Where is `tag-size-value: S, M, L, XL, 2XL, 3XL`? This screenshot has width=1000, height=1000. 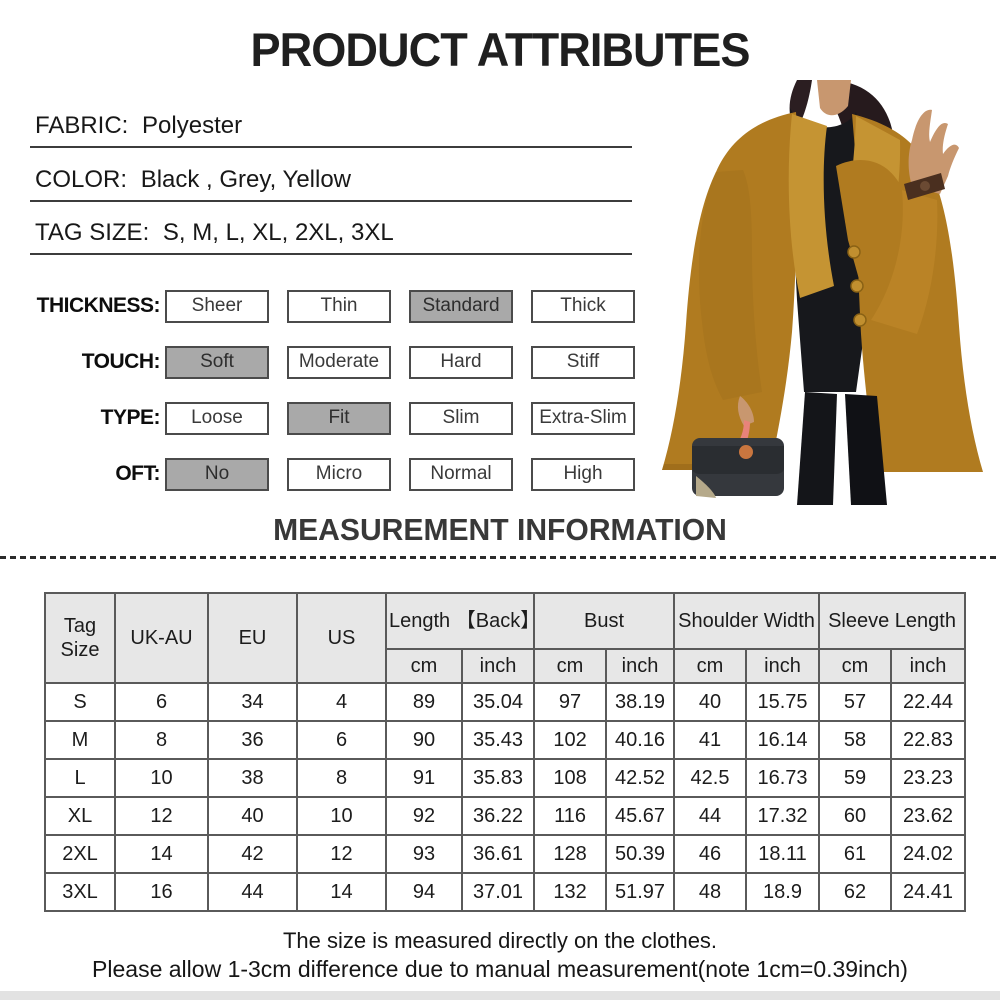
tag-size-value: S, M, L, XL, 2XL, 3XL is located at coordinates (278, 232).